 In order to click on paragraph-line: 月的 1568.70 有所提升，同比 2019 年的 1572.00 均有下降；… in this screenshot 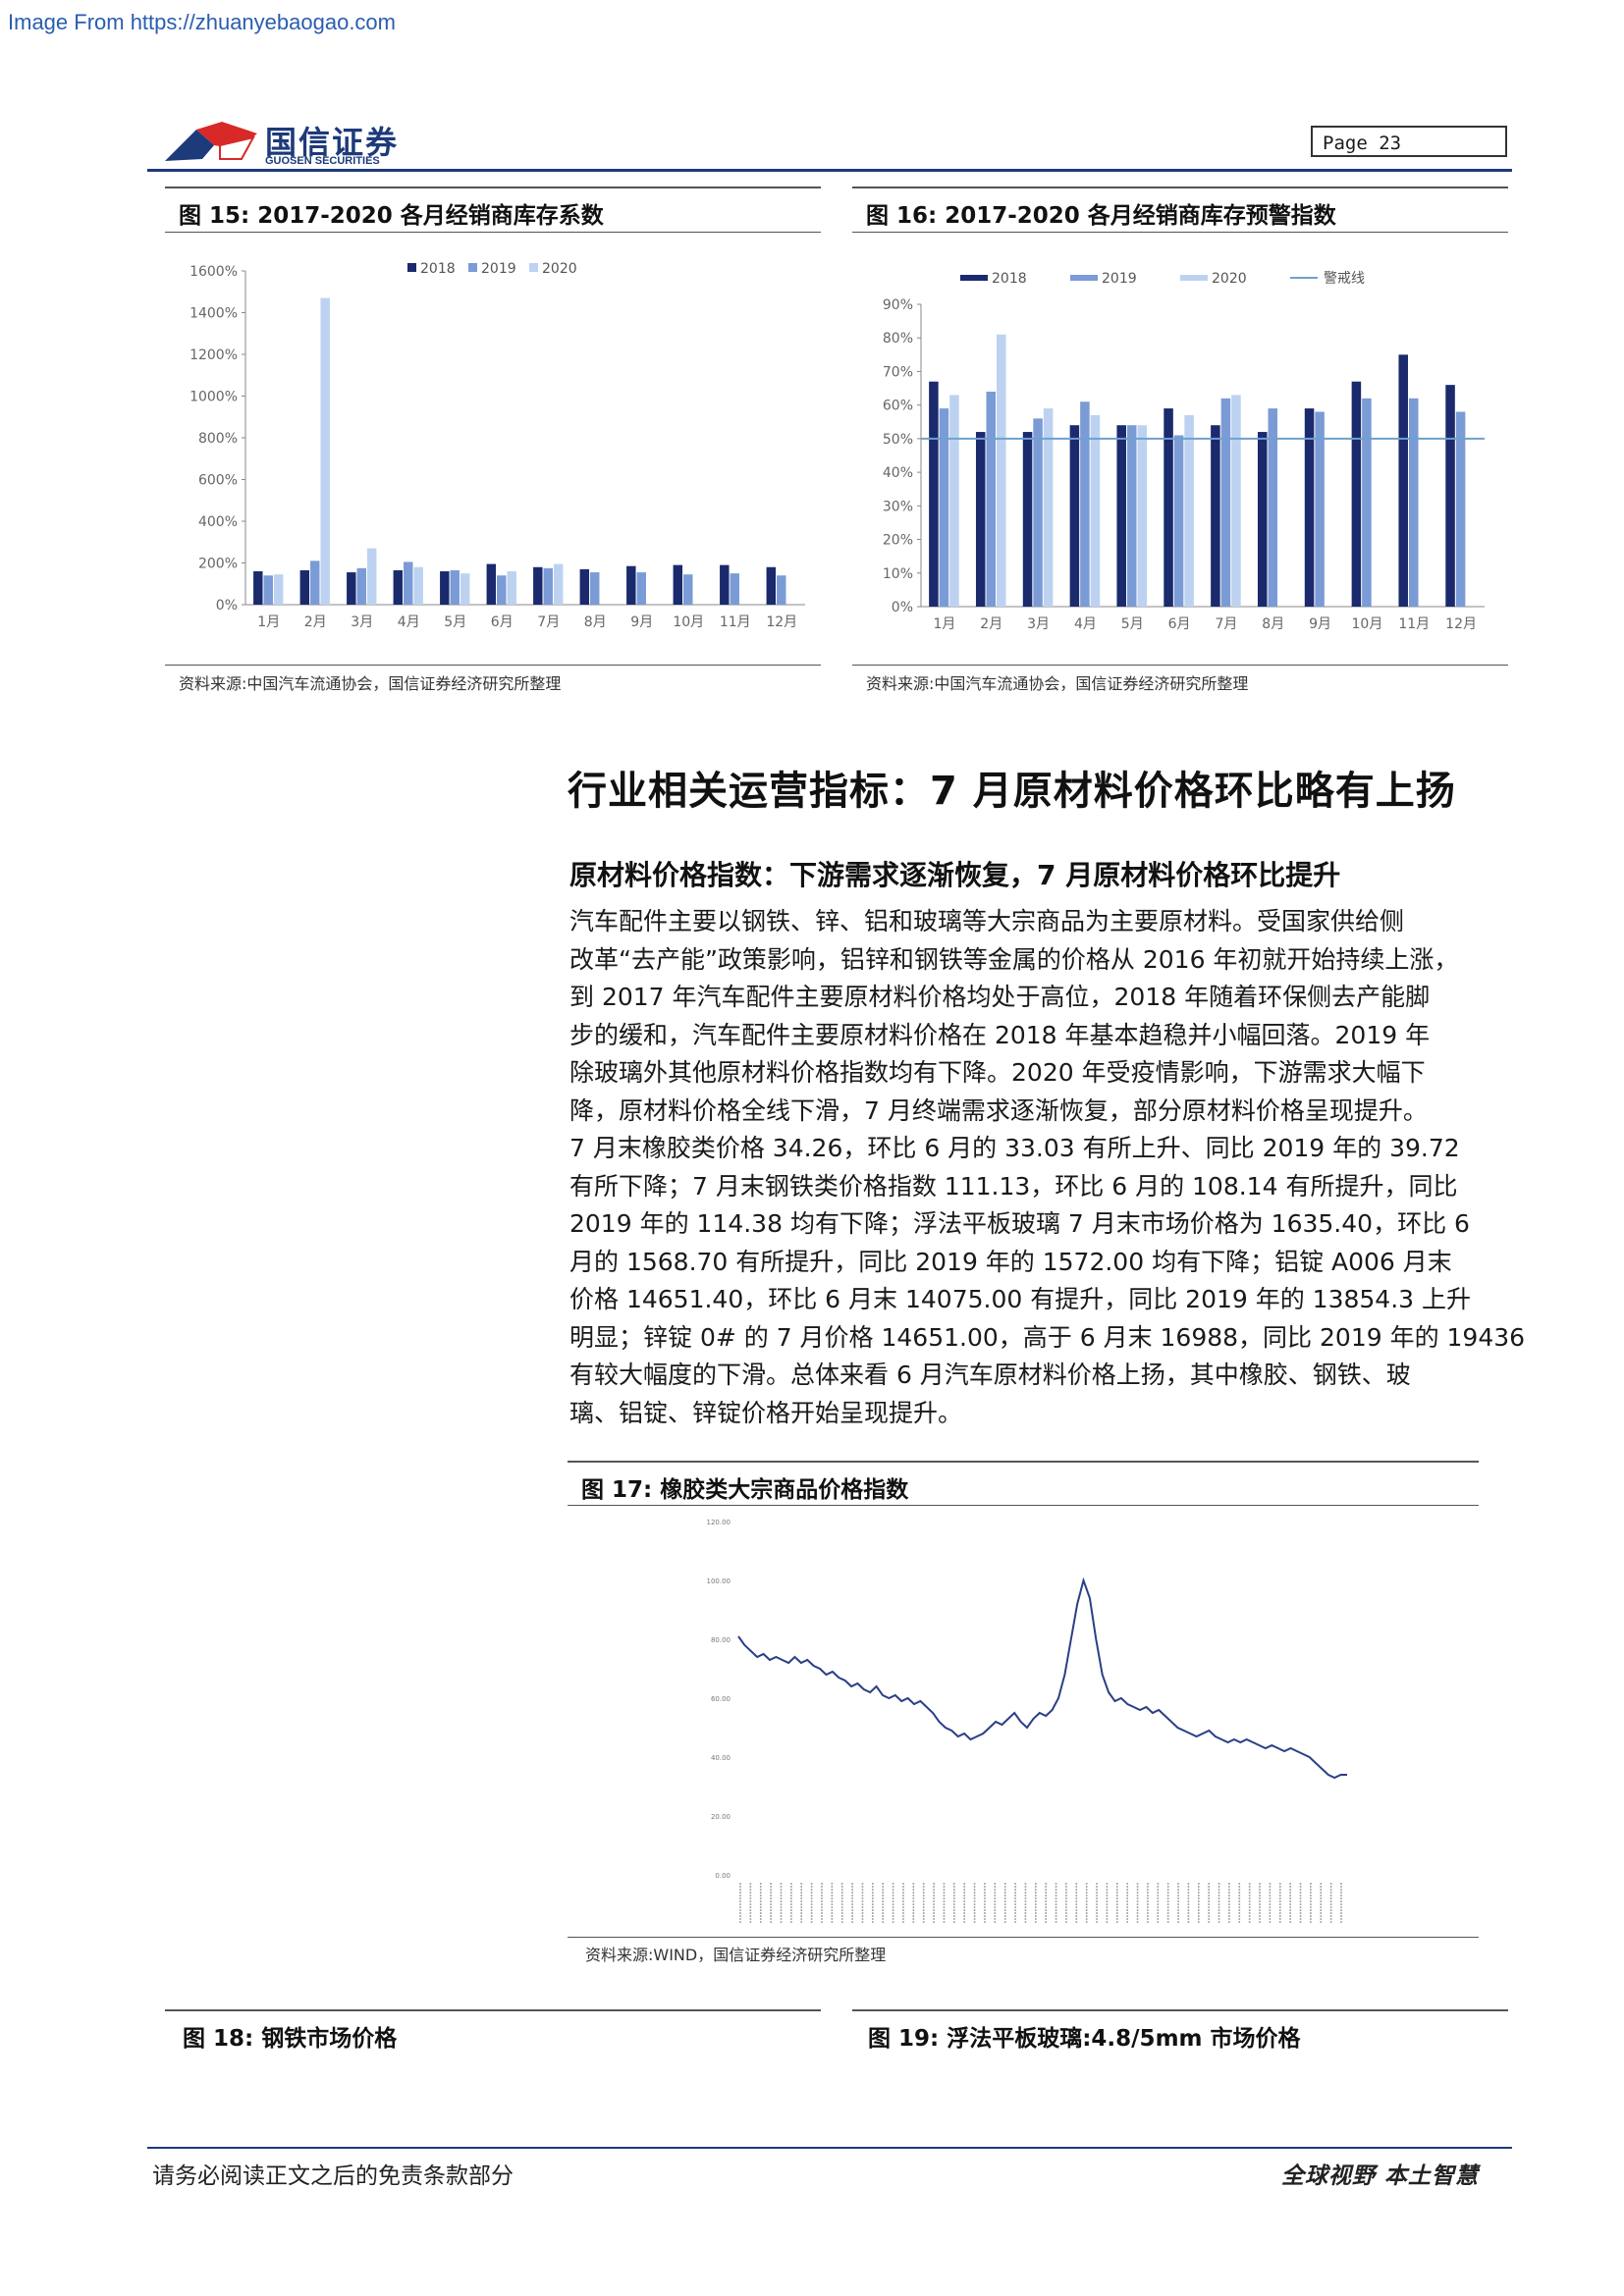, I will do `click(1010, 1261)`.